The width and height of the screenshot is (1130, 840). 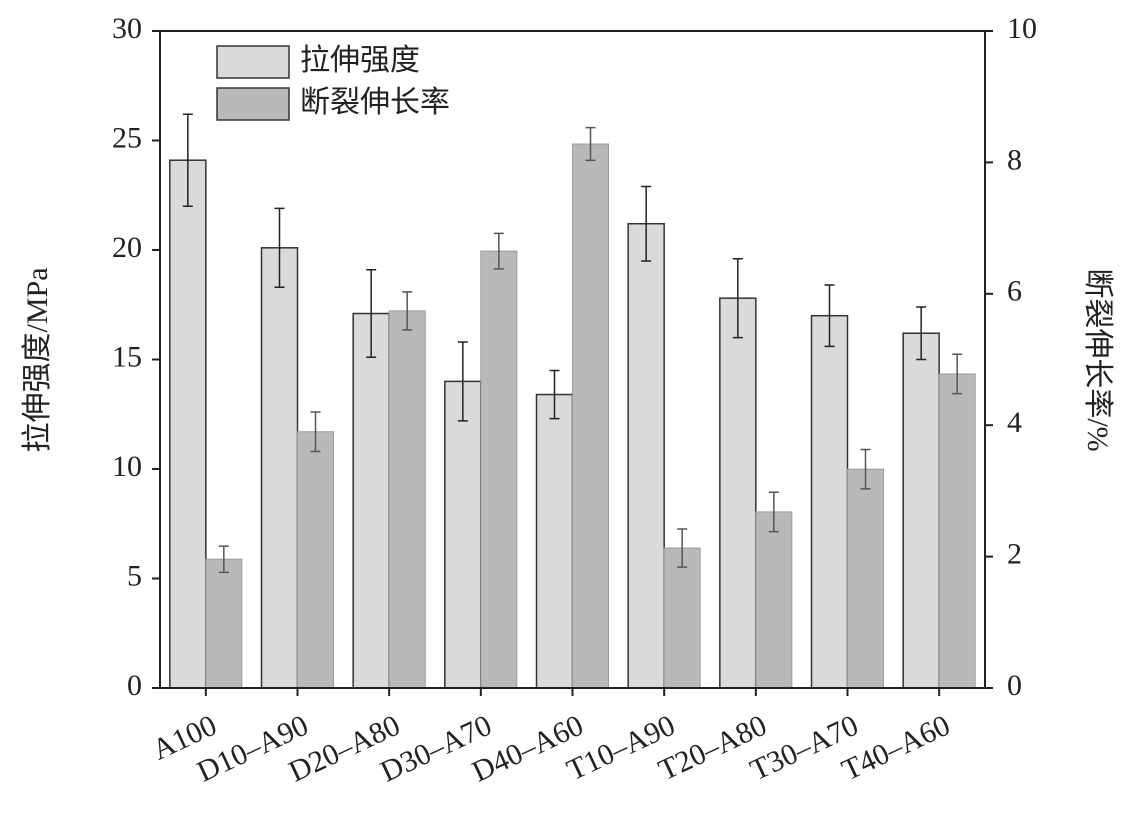 I want to click on y-tick-label: 20, so click(x=127, y=247).